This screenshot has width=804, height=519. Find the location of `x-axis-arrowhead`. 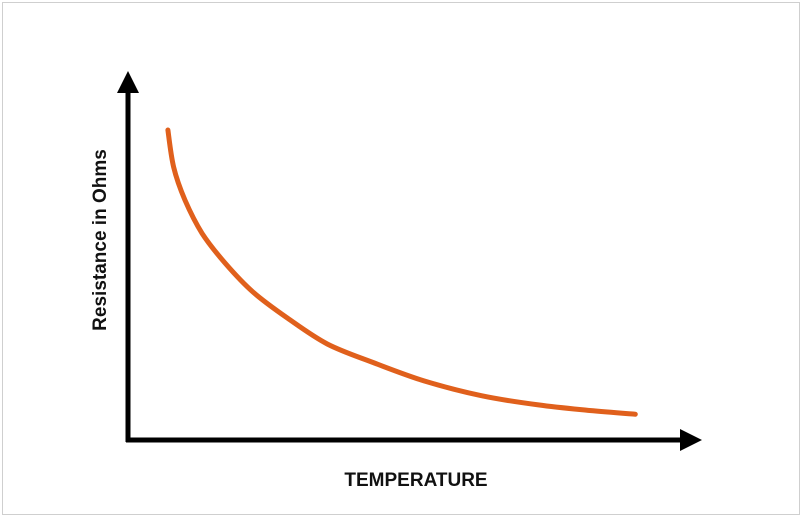

x-axis-arrowhead is located at coordinates (691, 440).